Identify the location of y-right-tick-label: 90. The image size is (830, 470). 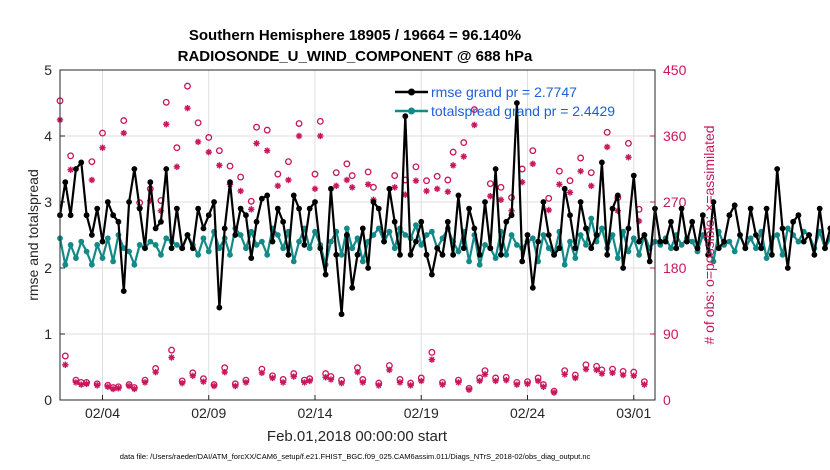
(671, 334).